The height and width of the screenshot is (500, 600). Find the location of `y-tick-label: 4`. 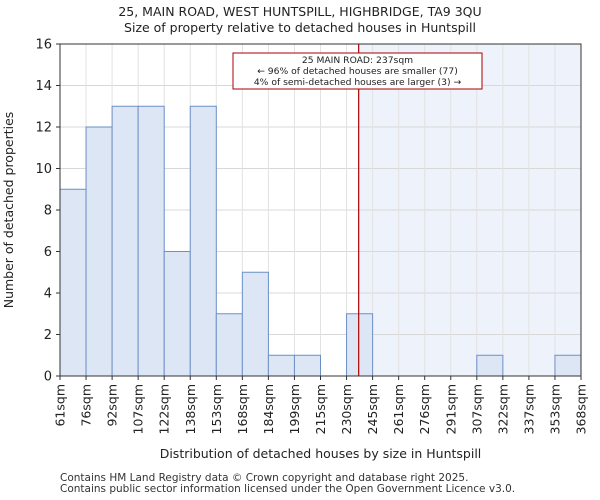

y-tick-label: 4 is located at coordinates (48, 294).